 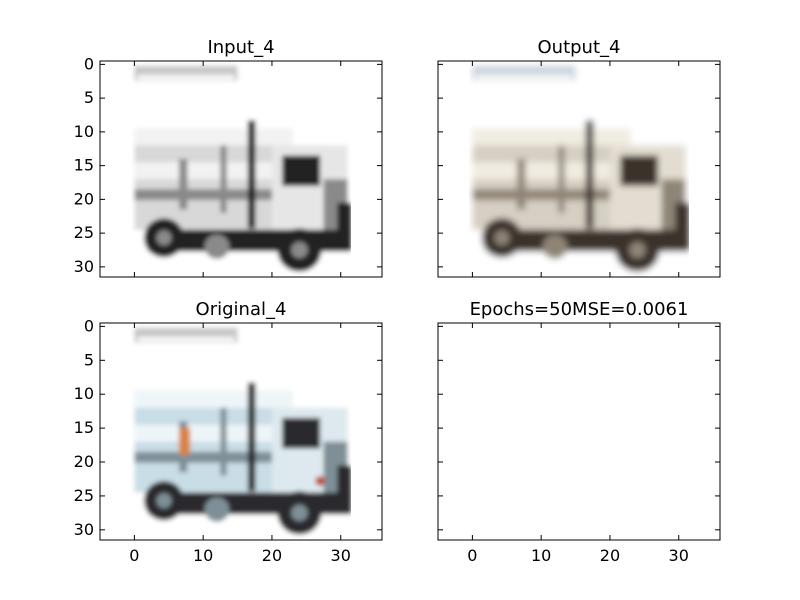 I want to click on subplot-title: Output_4, so click(x=579, y=47).